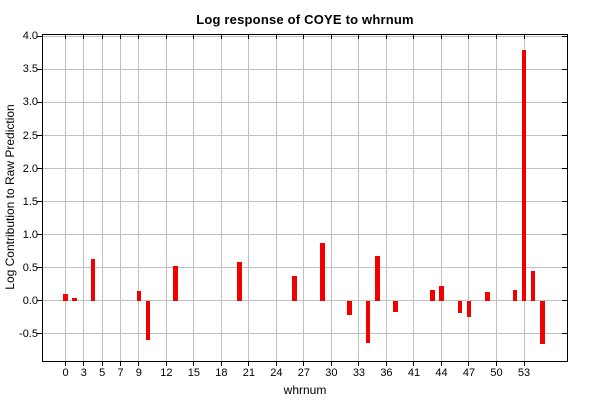 This screenshot has width=600, height=400. I want to click on x-tick-label: 3, so click(83, 373).